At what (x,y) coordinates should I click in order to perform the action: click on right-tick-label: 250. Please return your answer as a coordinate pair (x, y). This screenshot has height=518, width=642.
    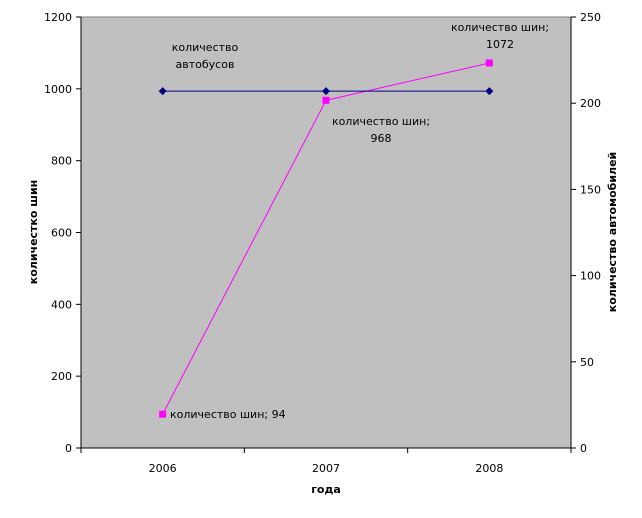
    Looking at the image, I should click on (590, 17).